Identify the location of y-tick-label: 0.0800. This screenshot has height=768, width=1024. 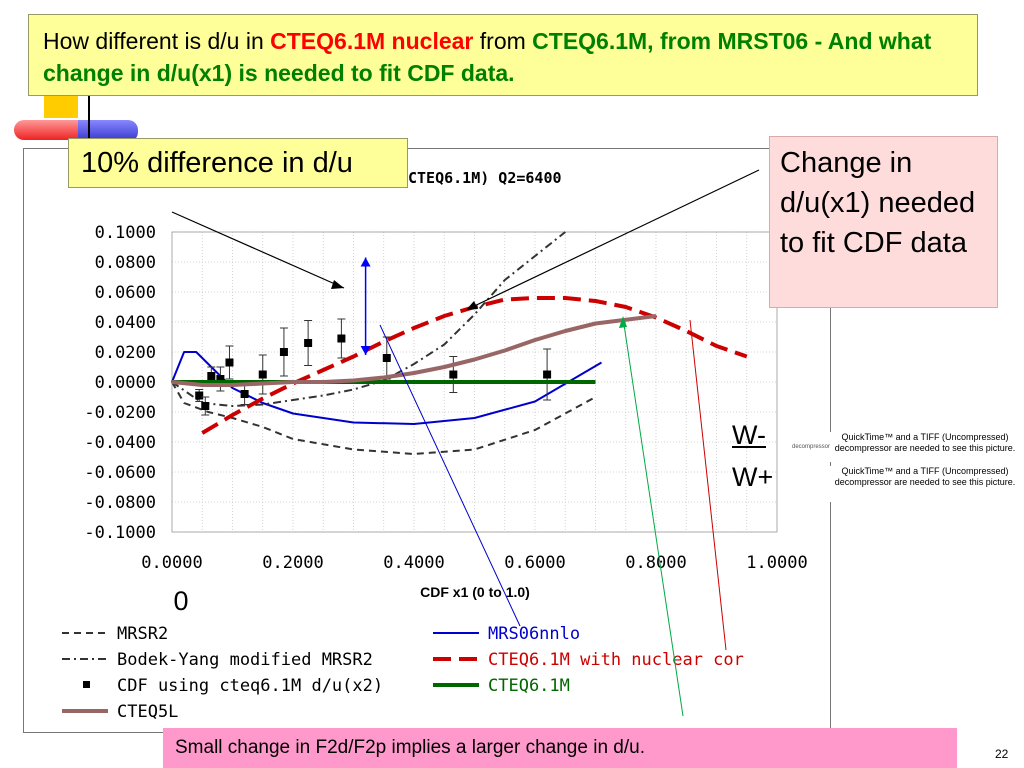
(125, 263).